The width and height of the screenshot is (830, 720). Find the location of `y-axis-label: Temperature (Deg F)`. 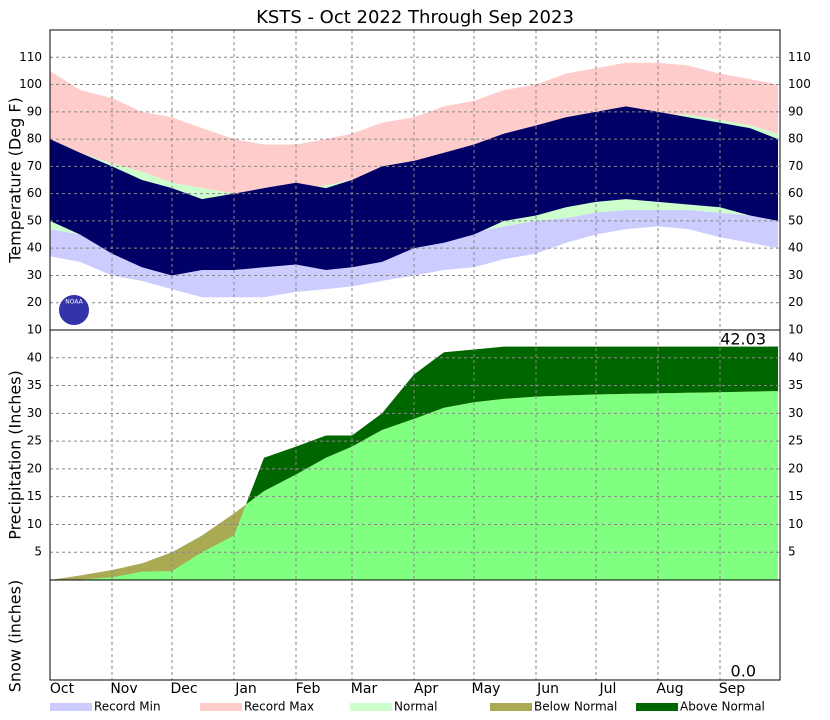

y-axis-label: Temperature (Deg F) is located at coordinates (15, 180).